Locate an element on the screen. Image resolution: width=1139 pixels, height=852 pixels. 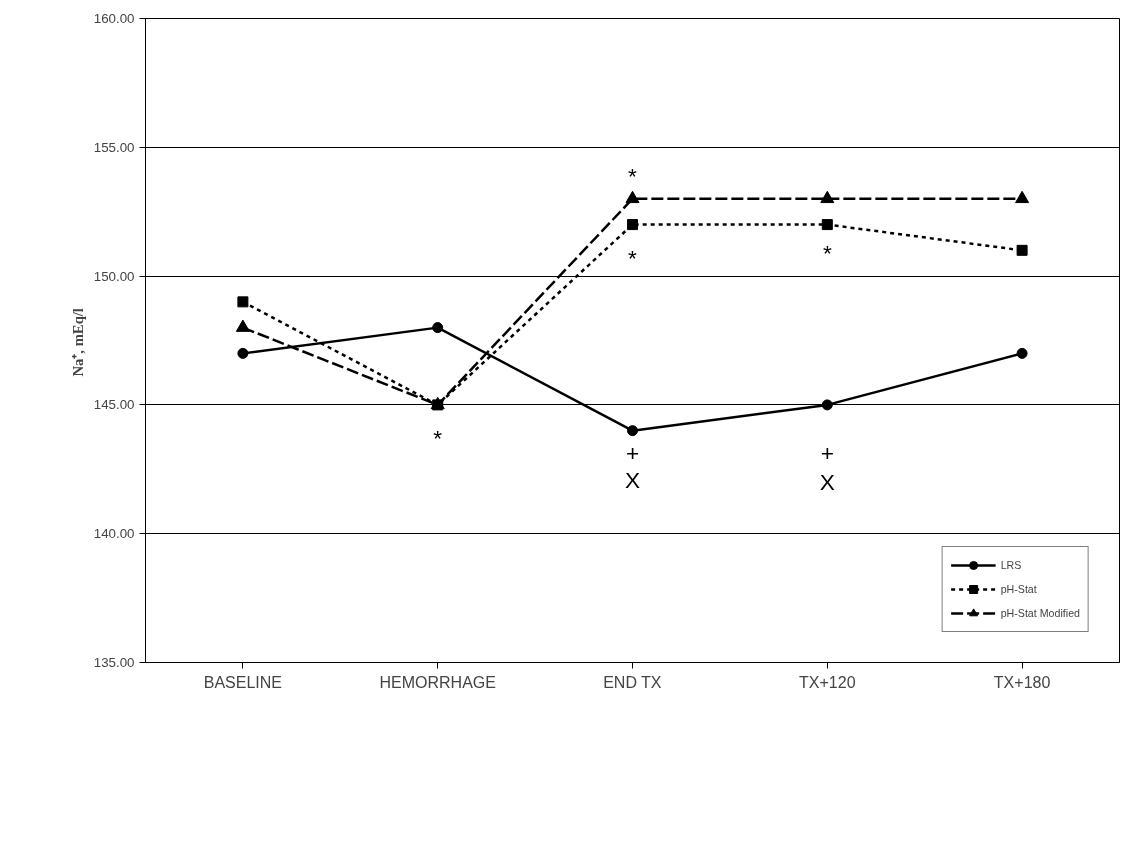
y-tick-label: 160.00 is located at coordinates (114, 18).